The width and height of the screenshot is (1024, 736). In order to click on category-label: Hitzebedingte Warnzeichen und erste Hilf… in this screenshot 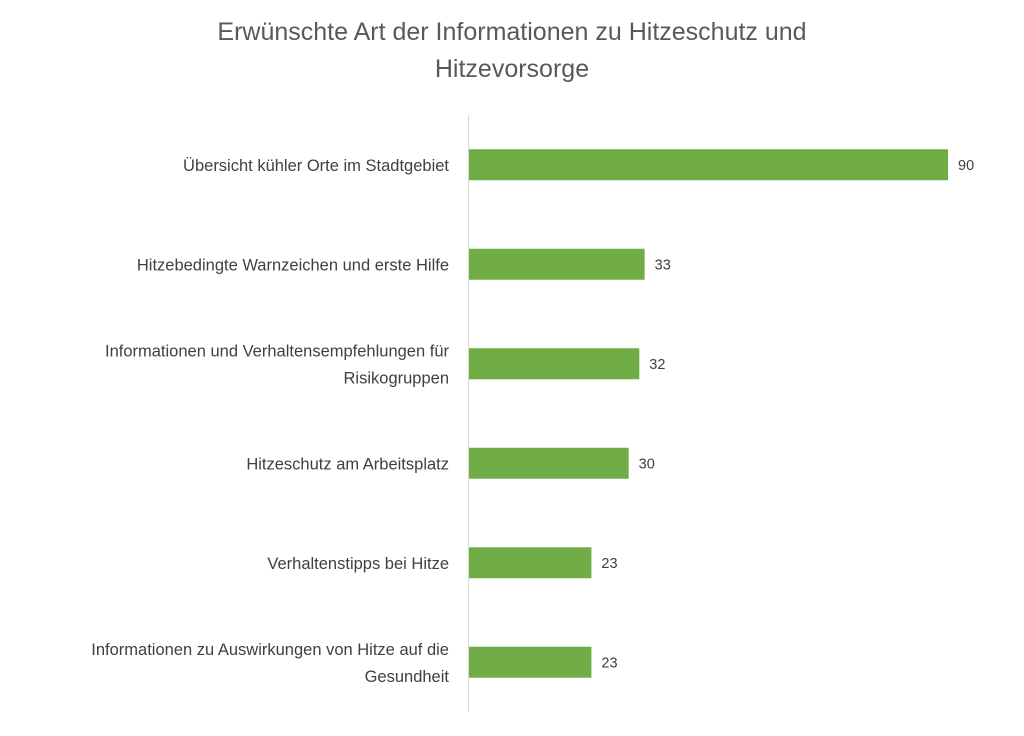, I will do `click(293, 265)`.